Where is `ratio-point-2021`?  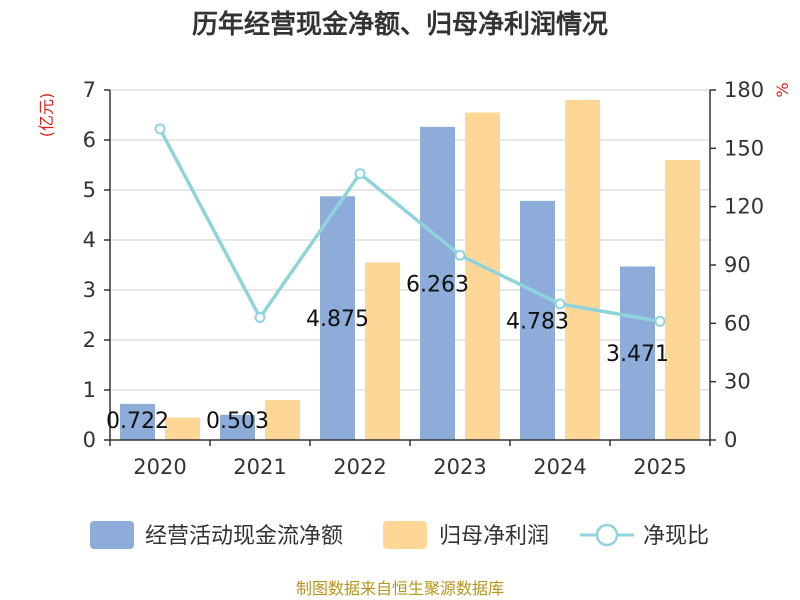
ratio-point-2021 is located at coordinates (260, 317).